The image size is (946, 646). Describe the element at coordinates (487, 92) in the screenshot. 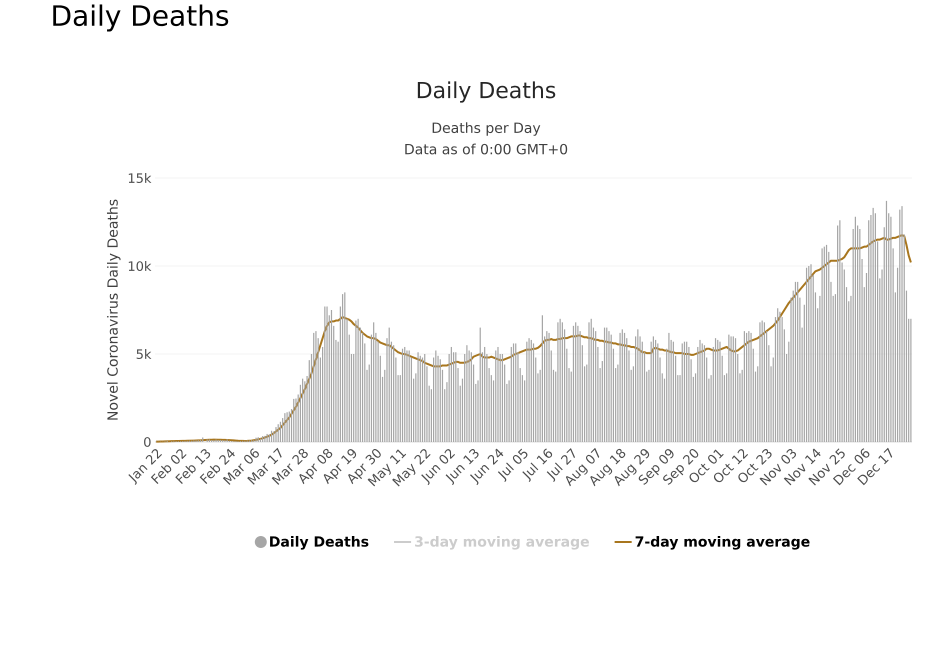

I see `chart-title: Daily Deaths` at that location.